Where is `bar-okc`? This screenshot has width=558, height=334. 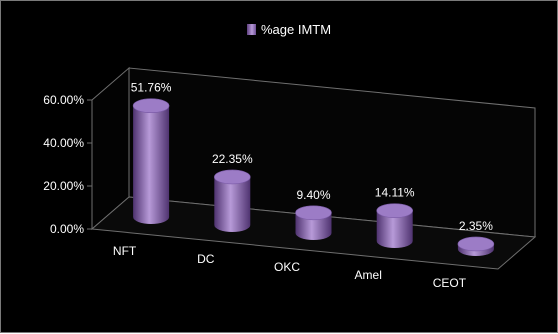
bar-okc is located at coordinates (313, 223).